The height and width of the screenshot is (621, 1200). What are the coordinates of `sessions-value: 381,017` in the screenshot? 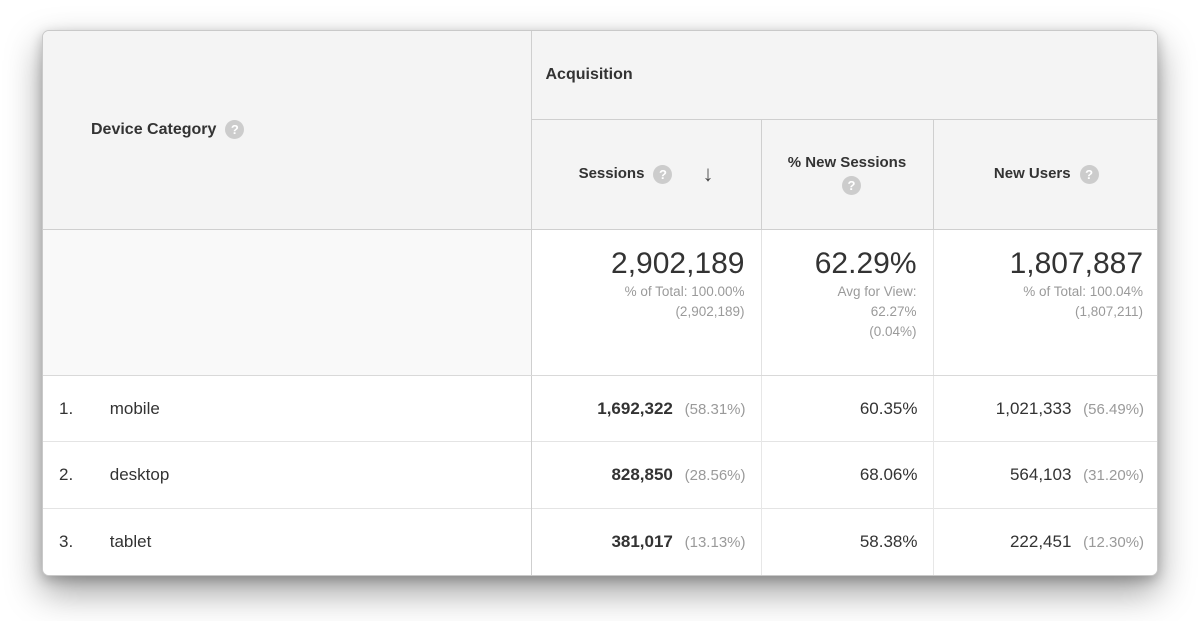 It's located at (642, 541).